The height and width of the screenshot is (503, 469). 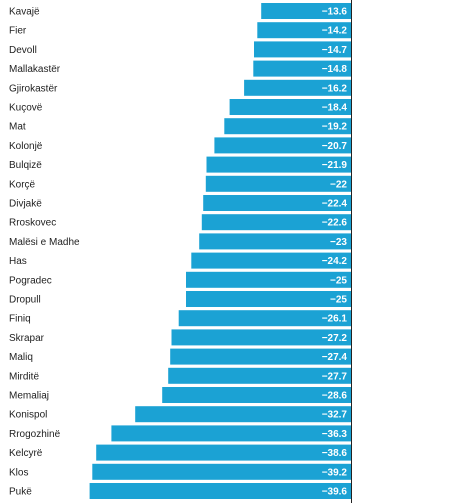 What do you see at coordinates (335, 108) in the screenshot?
I see `bar-value-label: −18.4` at bounding box center [335, 108].